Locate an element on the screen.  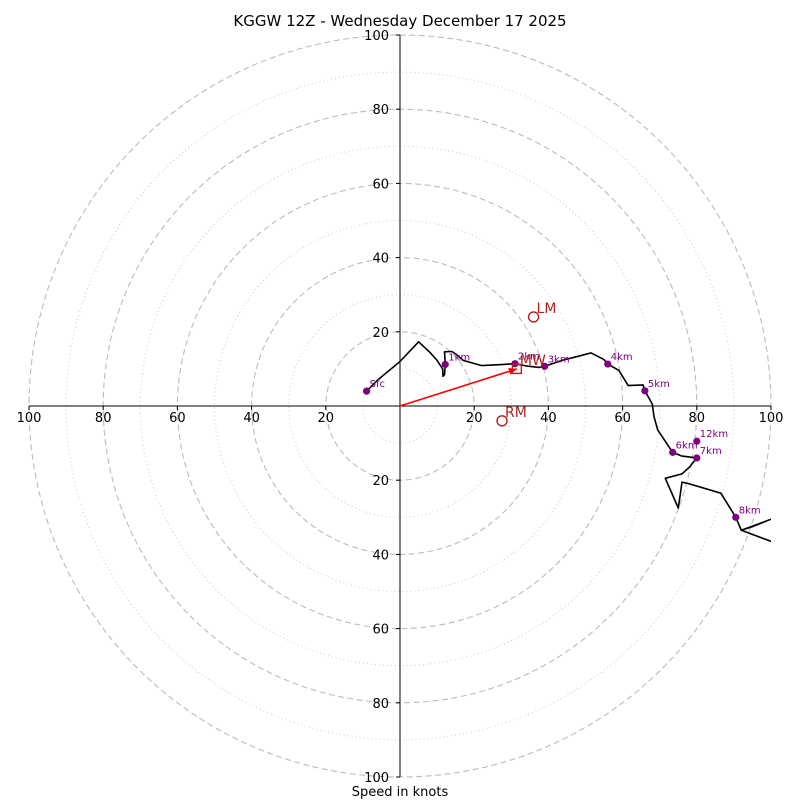
shear-vector-line is located at coordinates (458, 387).